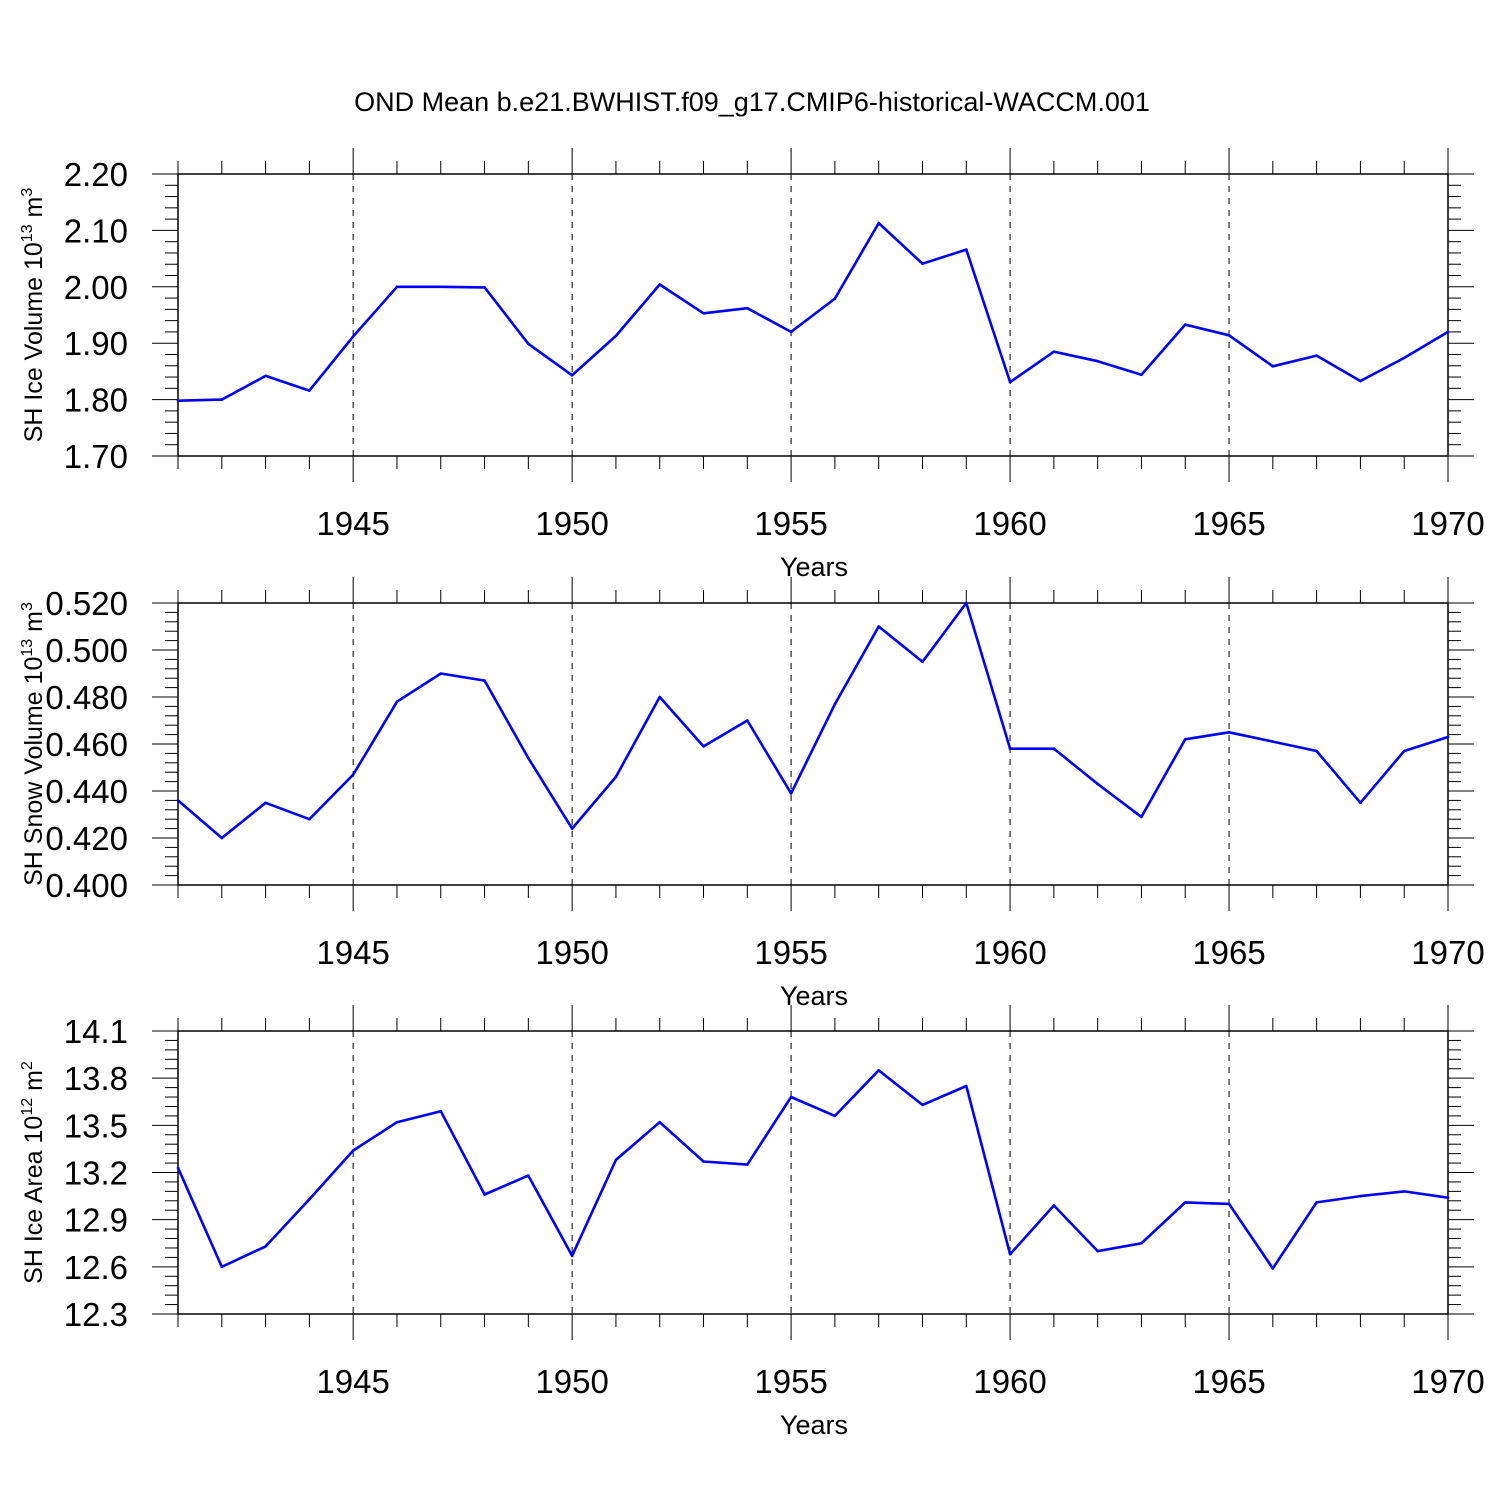 This screenshot has width=1500, height=1500. I want to click on y-tick-label: 12.3, so click(96, 1314).